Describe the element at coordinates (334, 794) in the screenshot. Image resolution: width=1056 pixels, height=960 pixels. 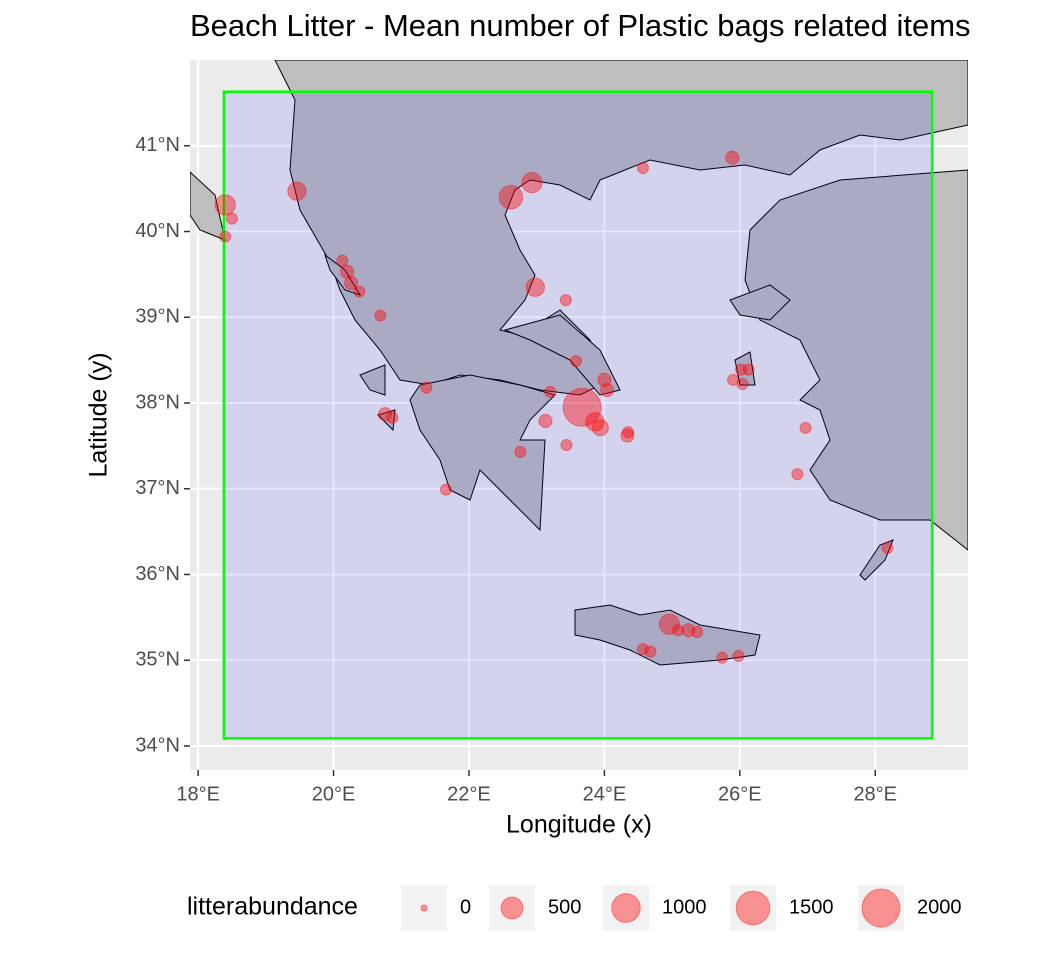
I see `x-tick-label: 20°E` at that location.